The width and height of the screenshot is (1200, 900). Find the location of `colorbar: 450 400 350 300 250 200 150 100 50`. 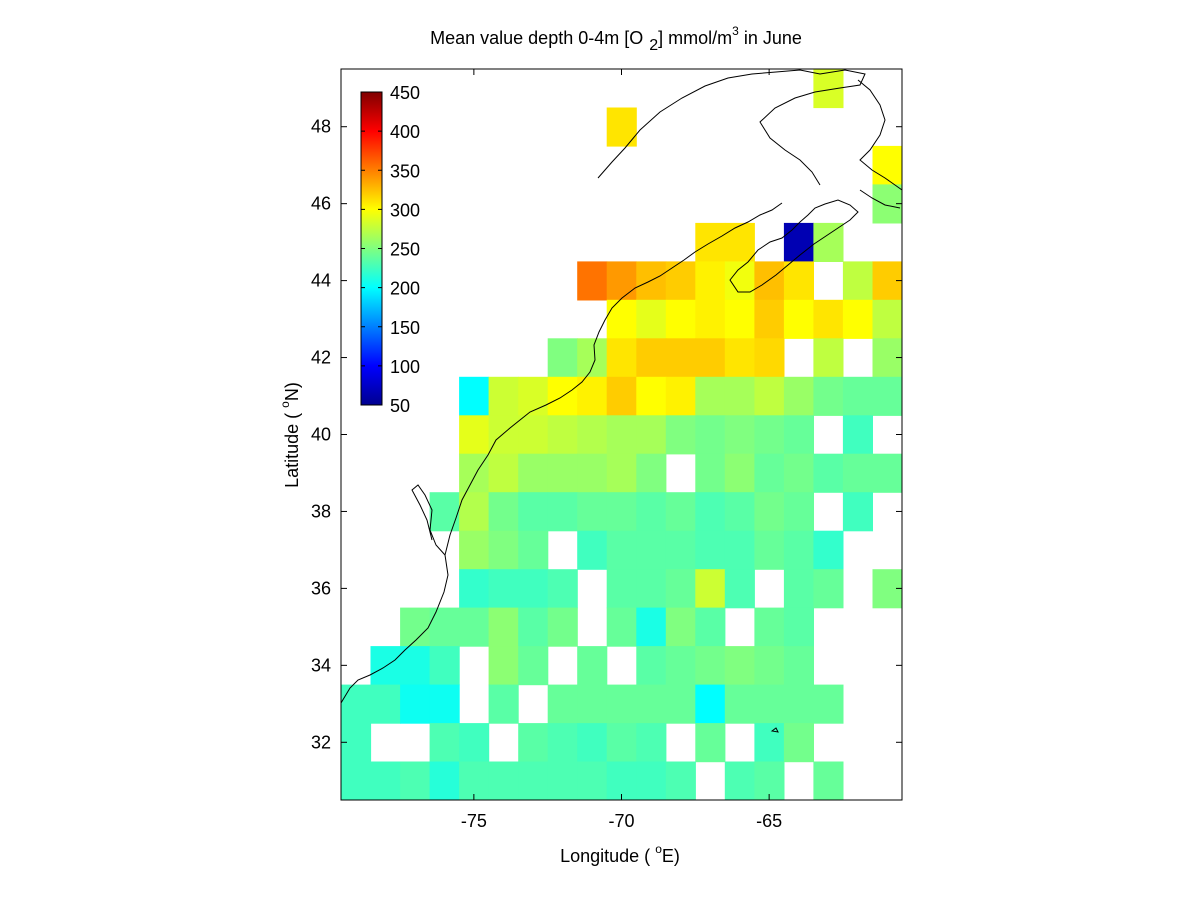

colorbar: 450 400 350 300 250 200 150 100 50 is located at coordinates (390, 249).